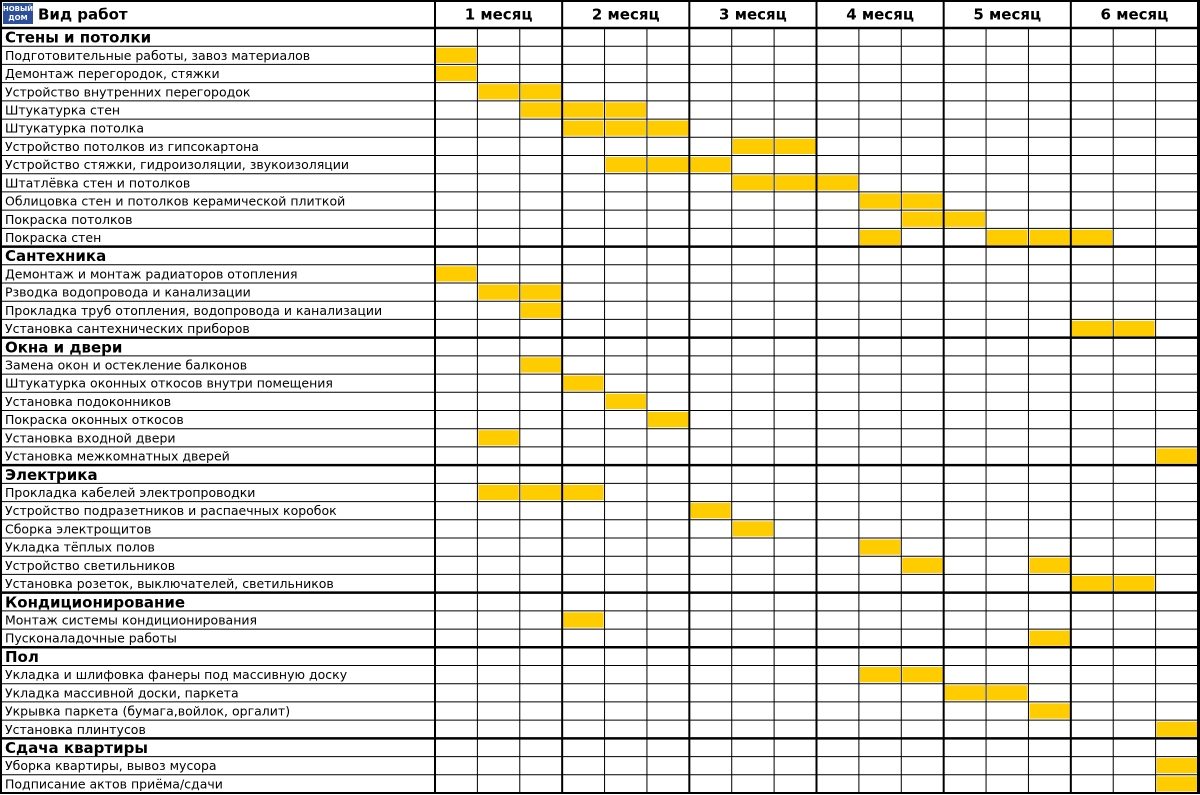 The height and width of the screenshot is (795, 1200). What do you see at coordinates (111, 765) in the screenshot?
I see `task-label: Уборка квартиры, вывоз мусора` at bounding box center [111, 765].